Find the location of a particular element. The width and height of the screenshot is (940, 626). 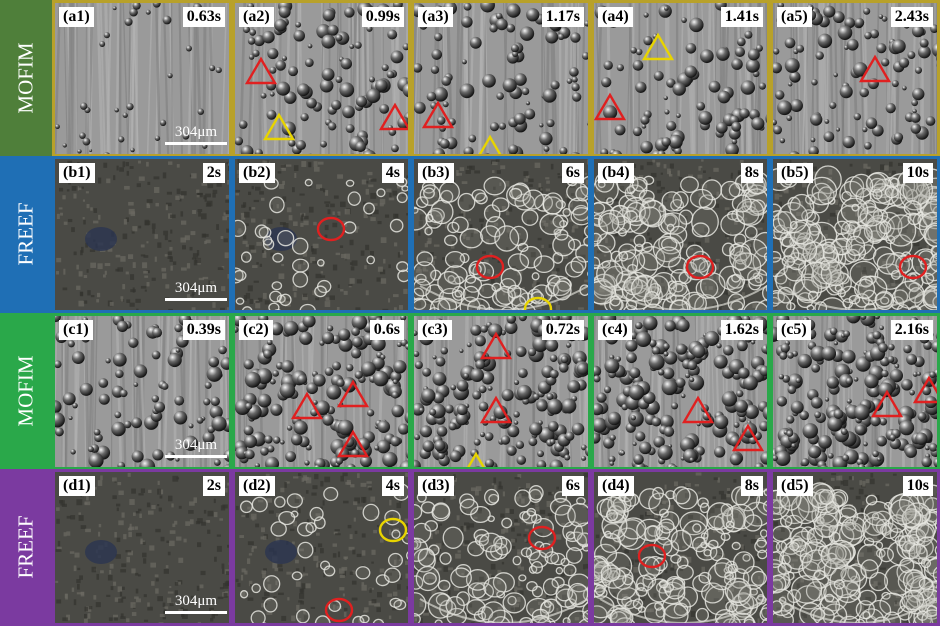

micrograph-panel: (b4) 8s is located at coordinates (680, 234).